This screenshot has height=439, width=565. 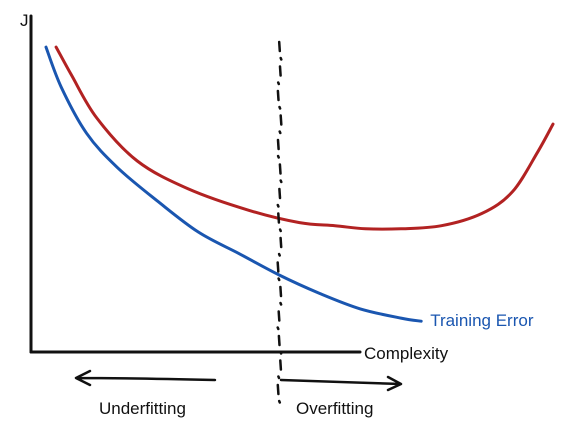 I want to click on overfitting-label: Overfitting, so click(x=334, y=408).